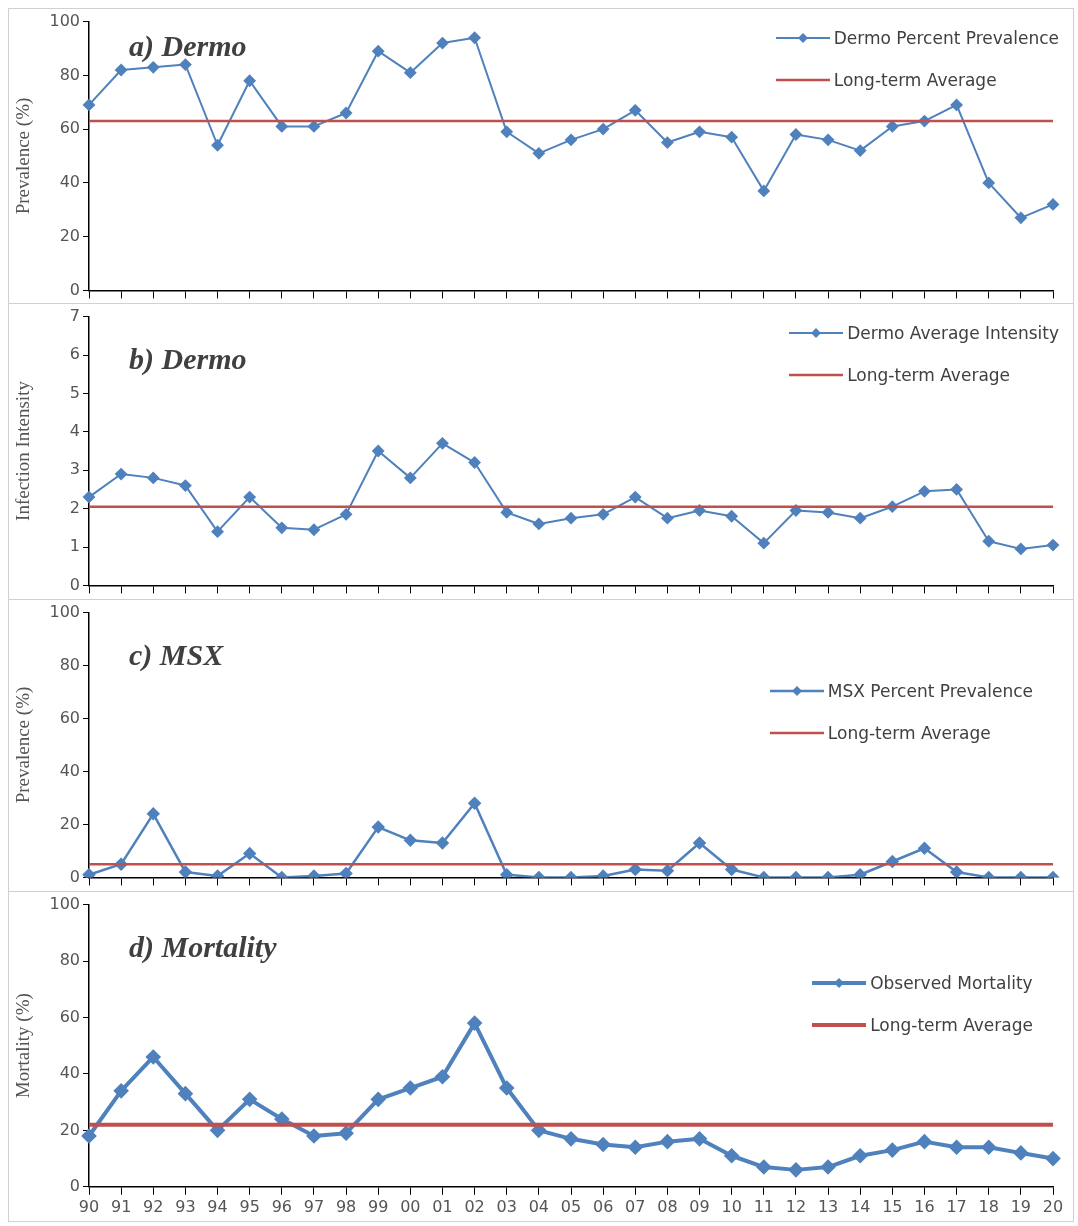 Image resolution: width=1078 pixels, height=1226 pixels. What do you see at coordinates (64, 611) in the screenshot?
I see `y-tick-label: 100` at bounding box center [64, 611].